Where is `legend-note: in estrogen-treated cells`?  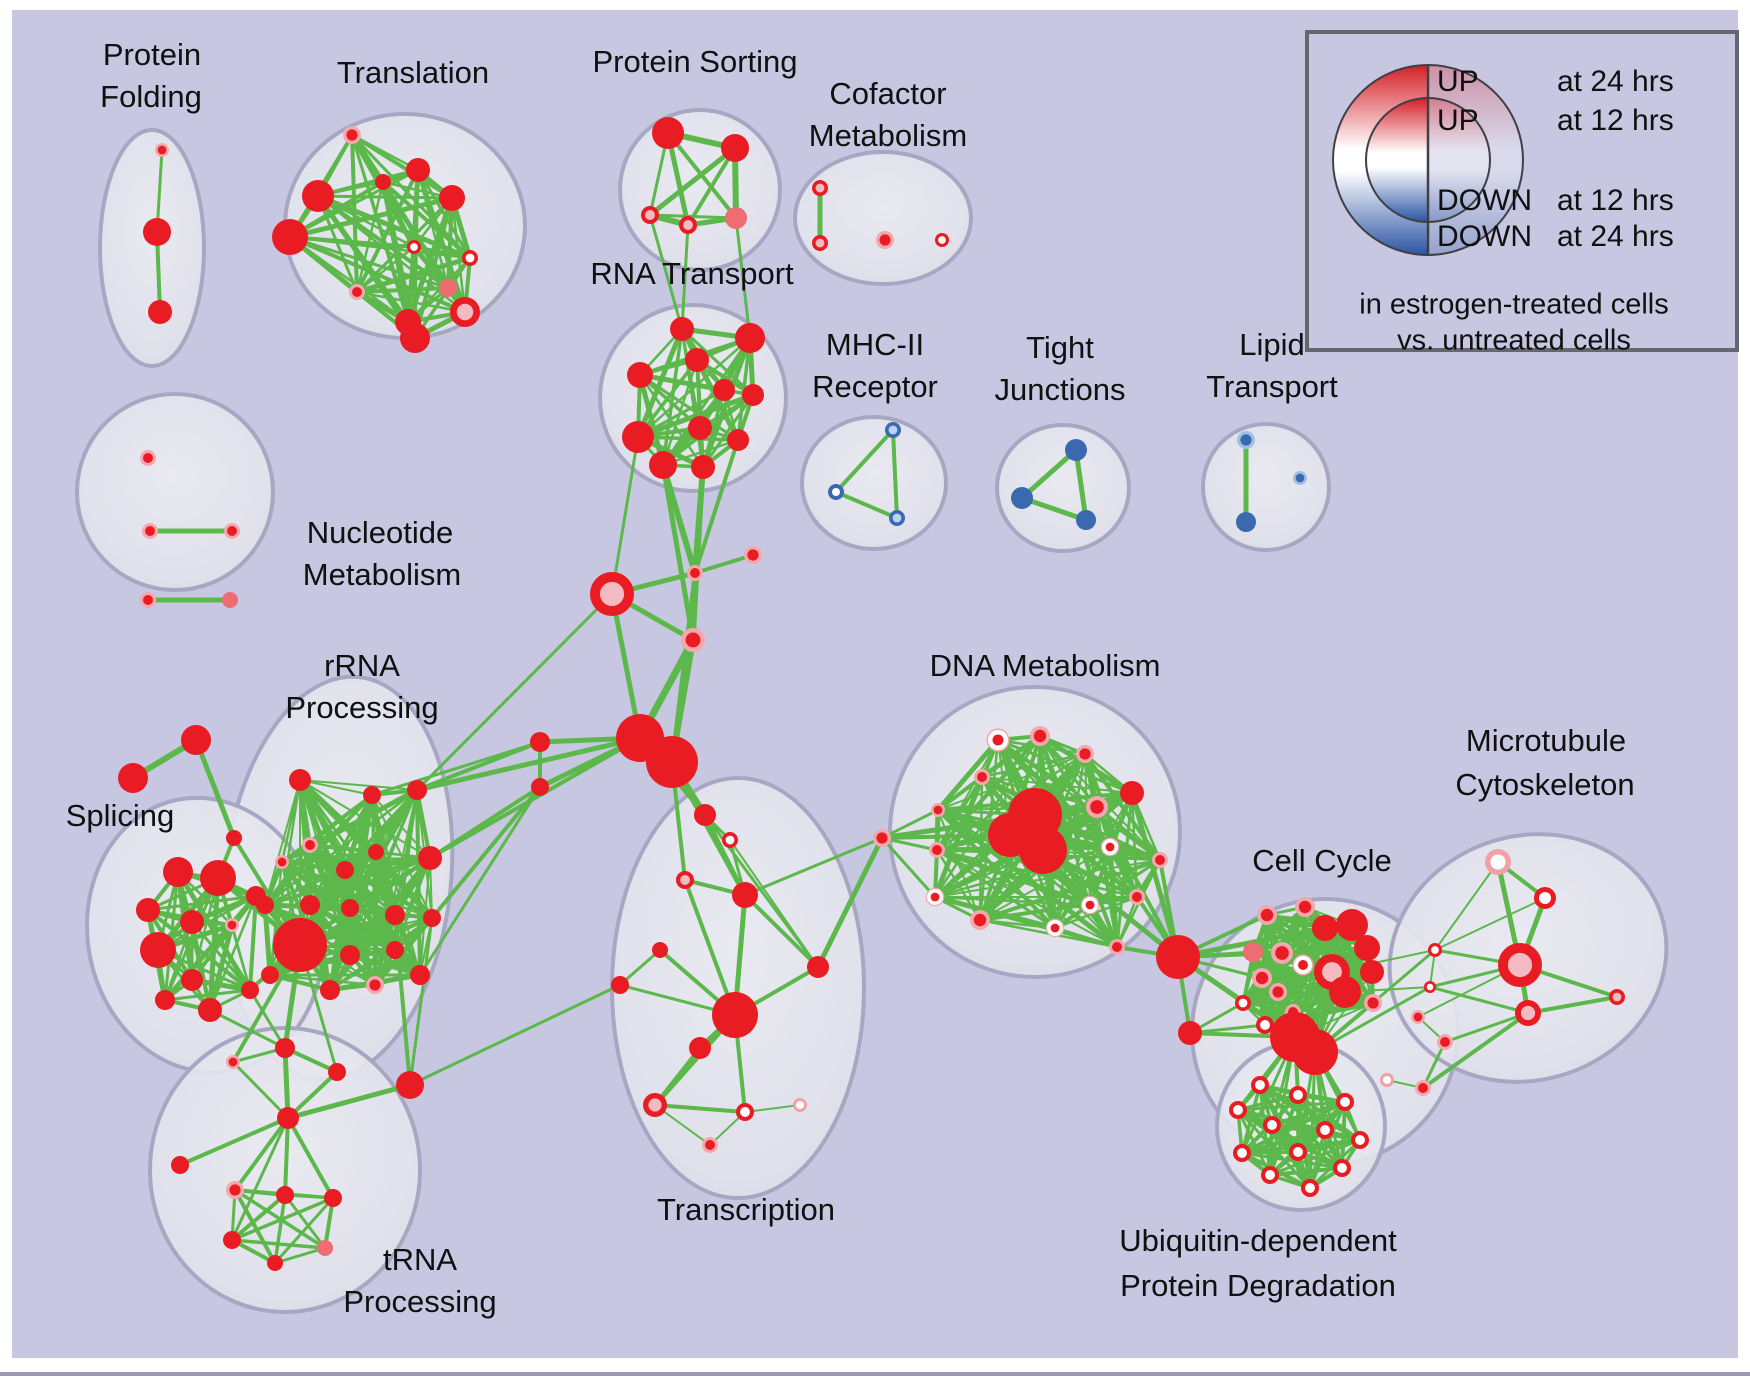
legend-note: in estrogen-treated cells is located at coordinates (1514, 305).